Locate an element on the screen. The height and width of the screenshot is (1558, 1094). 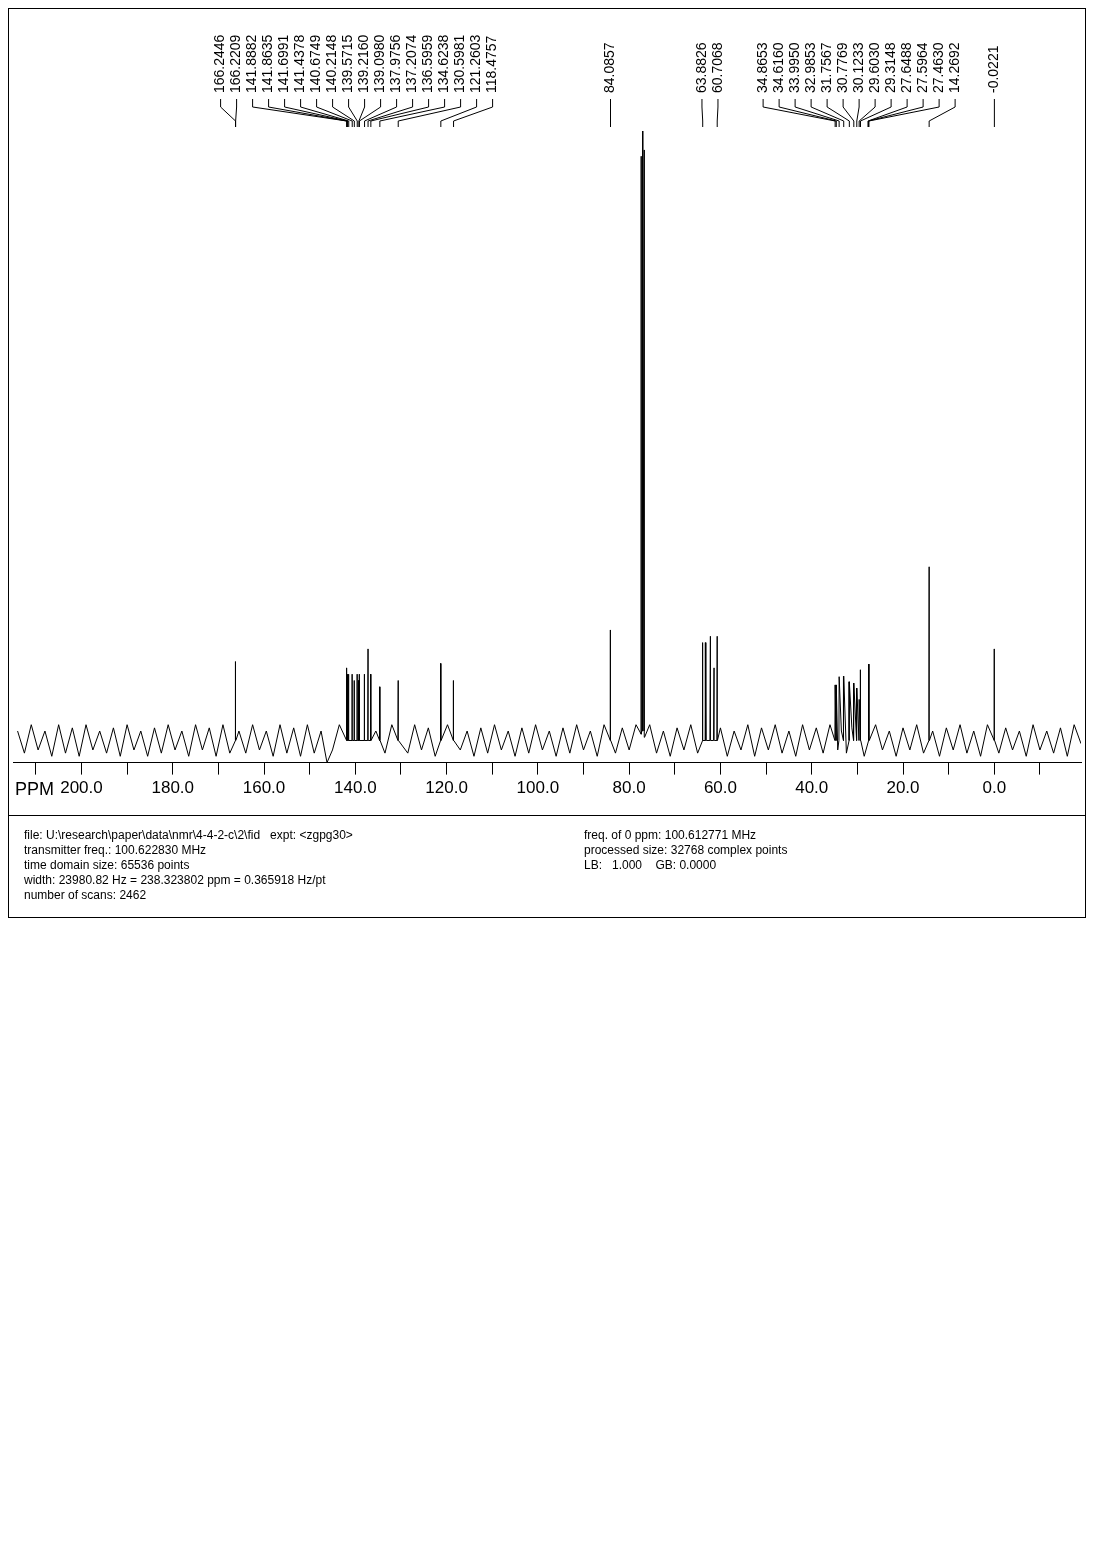
annotation: 137.9756 is located at coordinates (395, 63).